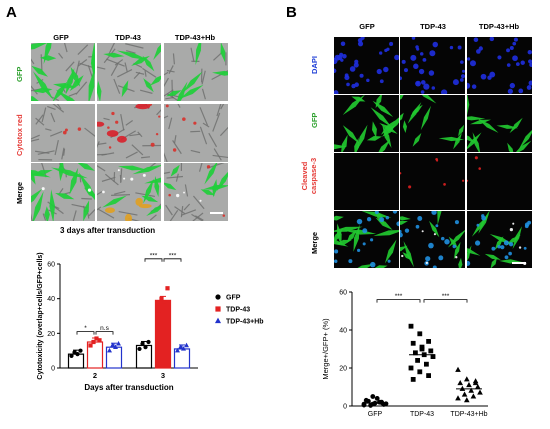  What do you see at coordinates (309, 176) in the screenshot?
I see `panel-b-row-caspase-label: Cleaved caspase-3` at bounding box center [309, 176].